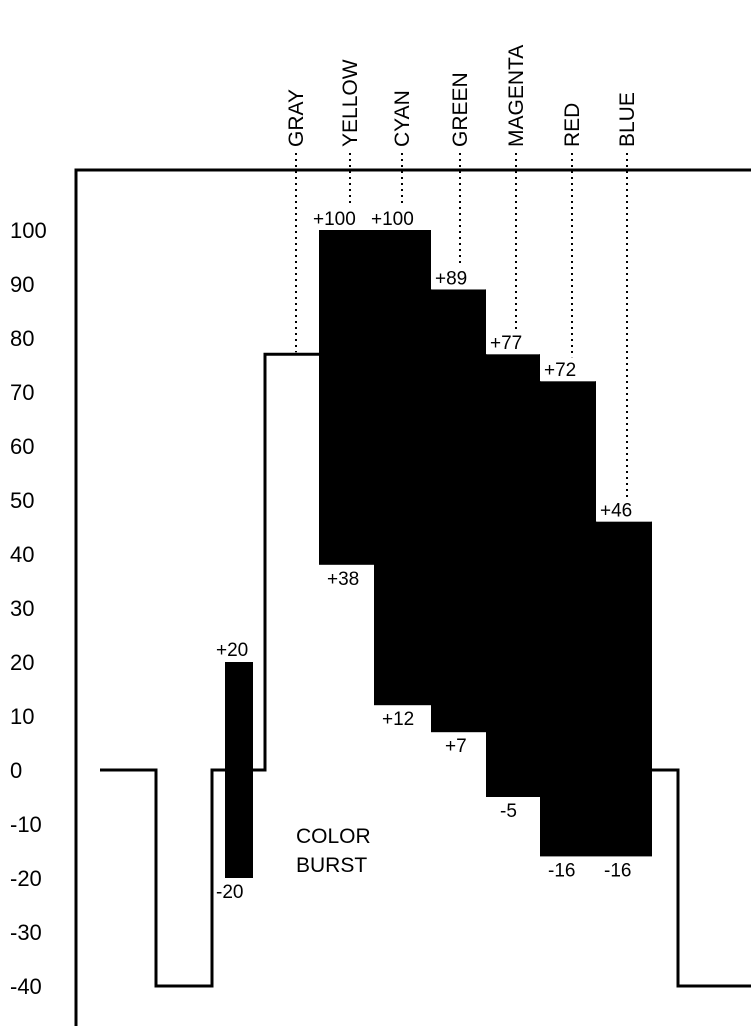  Describe the element at coordinates (28, 230) in the screenshot. I see `y-tick-label: 100` at that location.